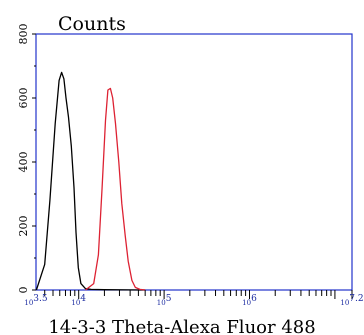 Image resolution: width=364 pixels, height=335 pixels. I want to click on x-tick-label: 107.2, so click(351, 300).